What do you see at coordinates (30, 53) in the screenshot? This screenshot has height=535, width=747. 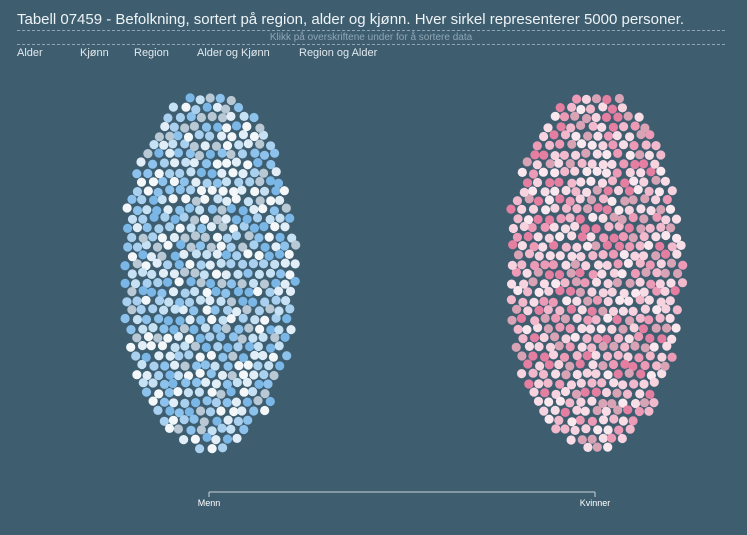 I see `sort-button-alder: Alder` at bounding box center [30, 53].